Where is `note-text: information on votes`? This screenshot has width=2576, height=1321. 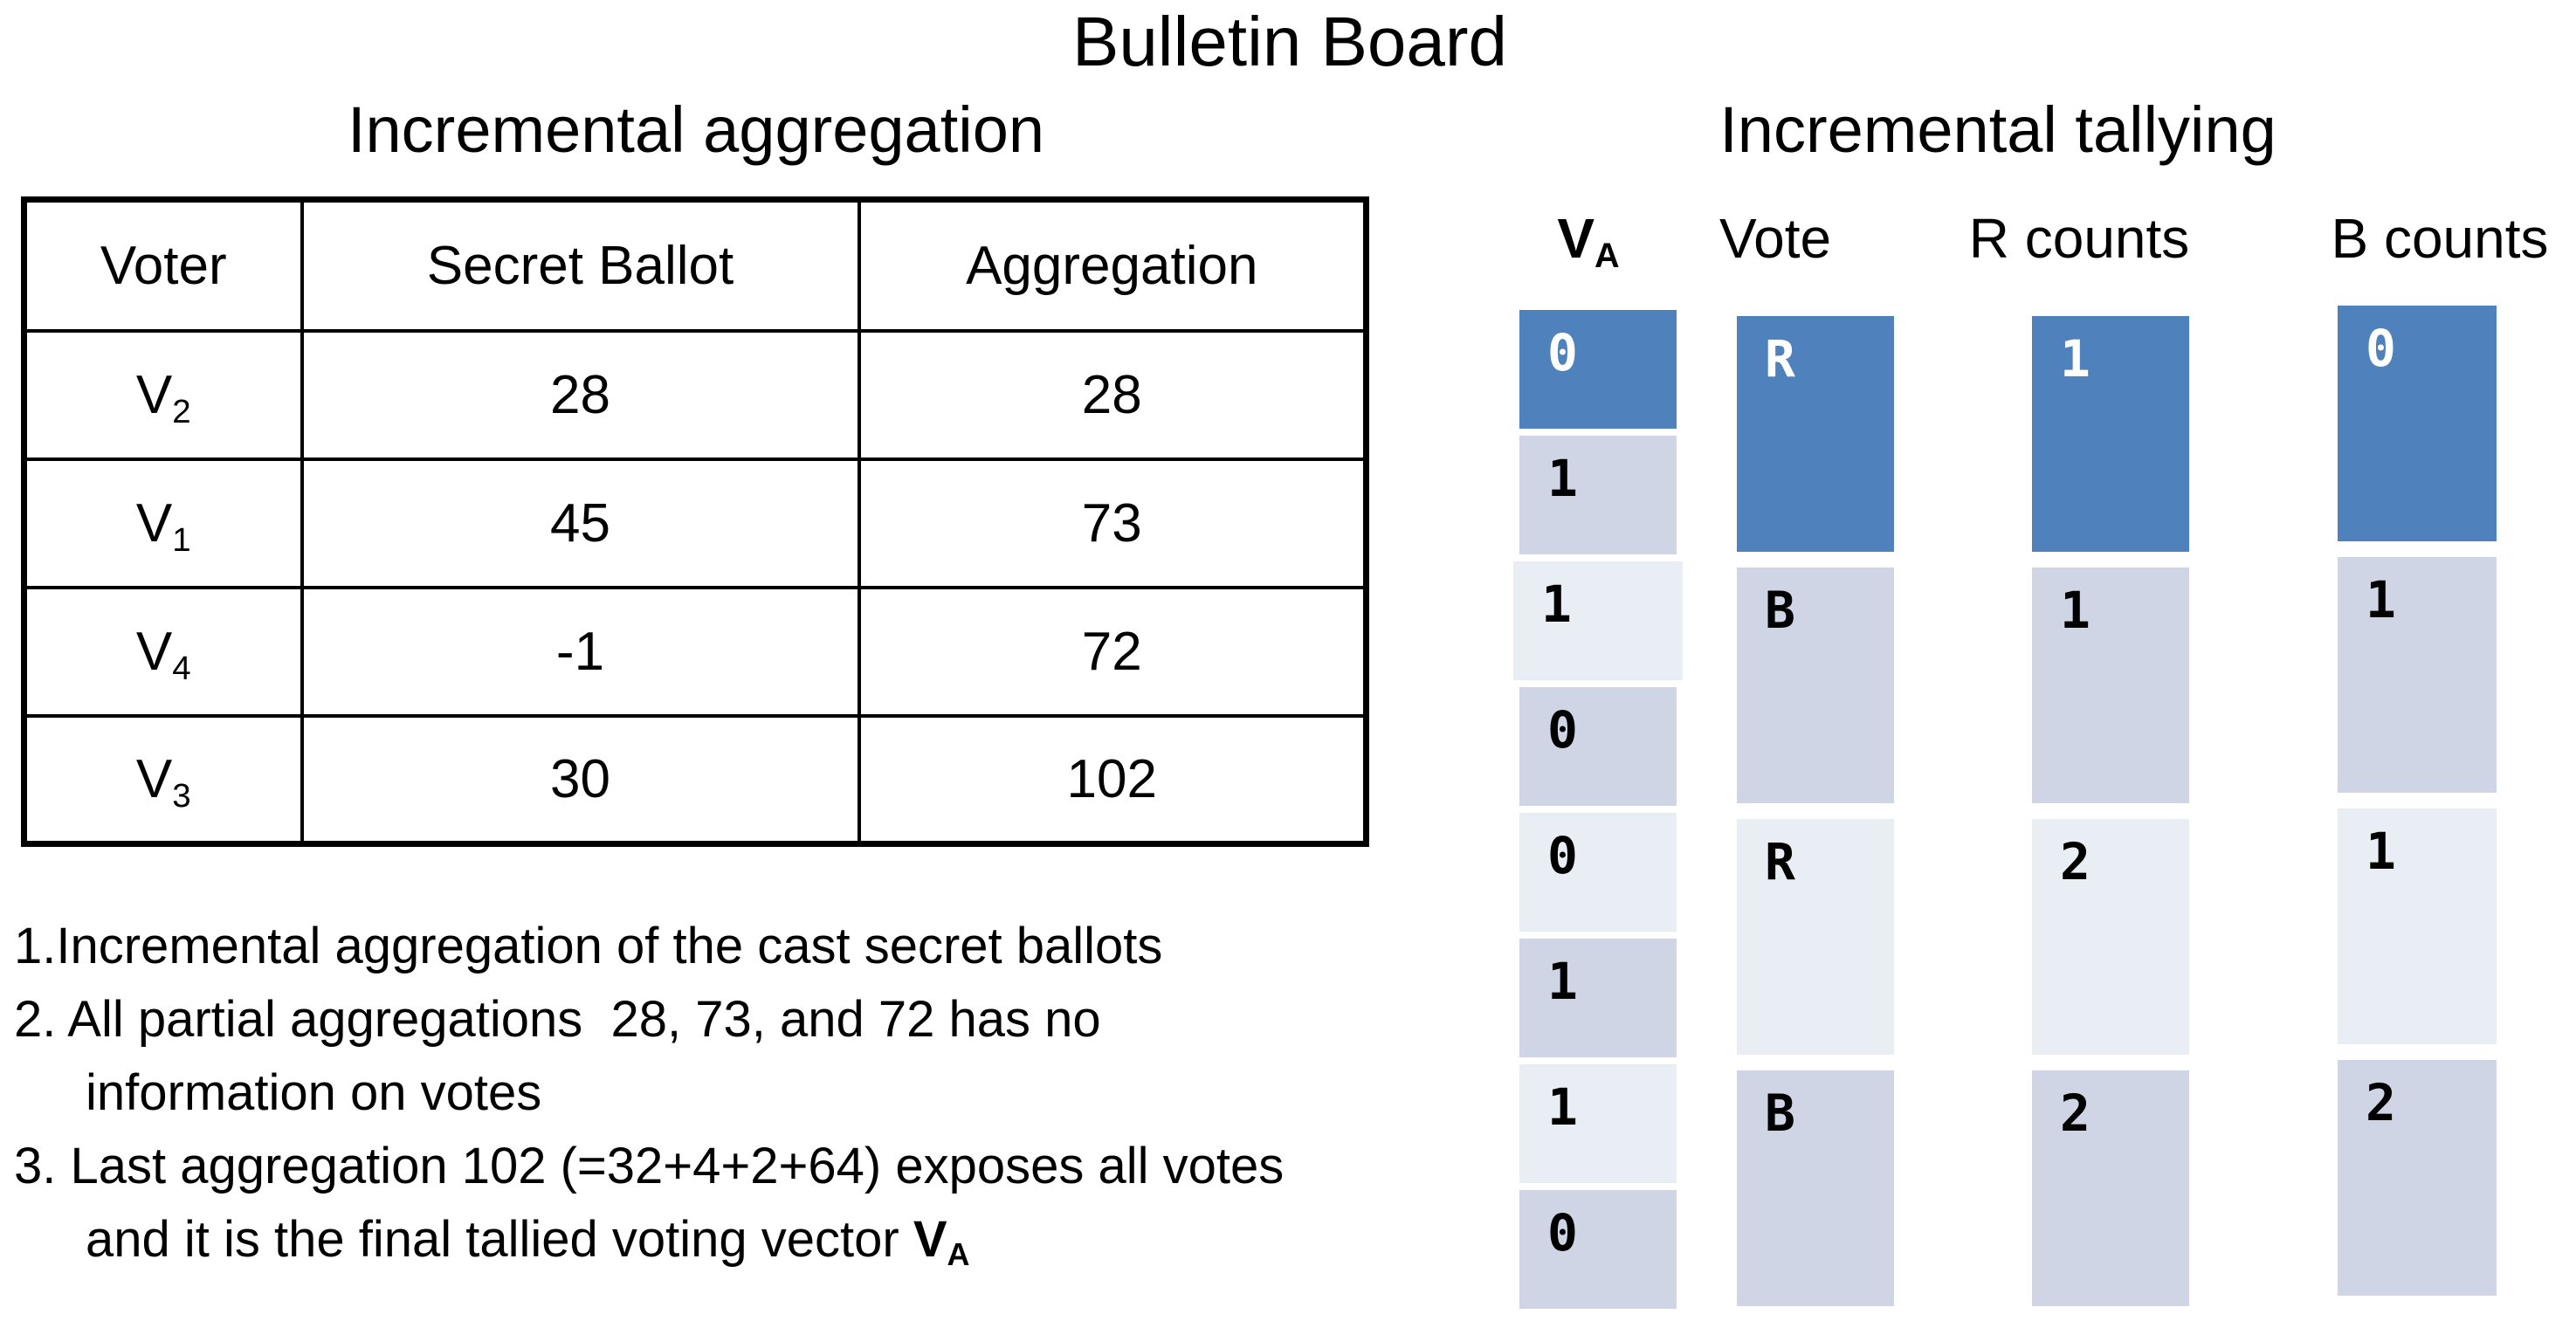 note-text: information on votes is located at coordinates (314, 1092).